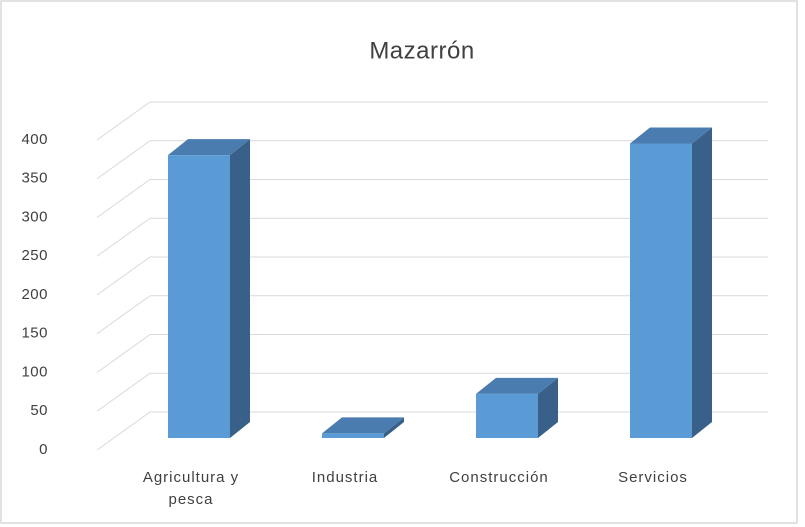  Describe the element at coordinates (34, 371) in the screenshot. I see `y-tick-label: 100` at that location.